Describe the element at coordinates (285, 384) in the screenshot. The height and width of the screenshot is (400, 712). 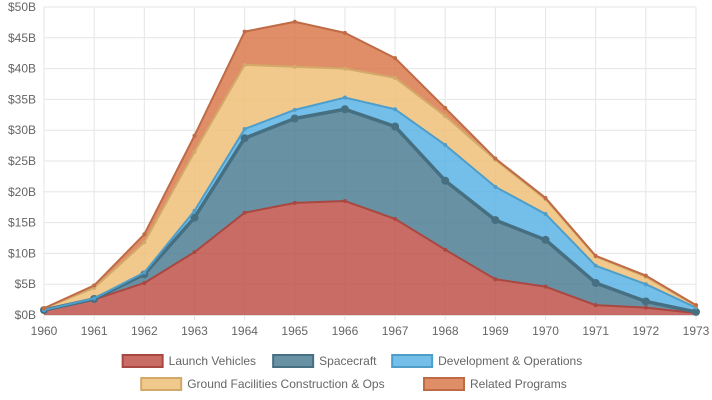
I see `legend-label: Ground Facilities Construction & Ops` at that location.